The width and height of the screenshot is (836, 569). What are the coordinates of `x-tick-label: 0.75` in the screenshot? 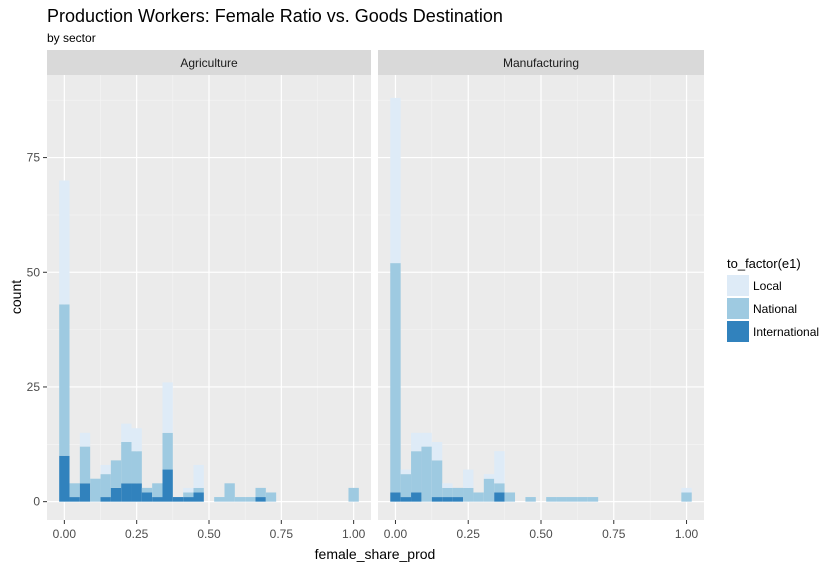 It's located at (614, 534).